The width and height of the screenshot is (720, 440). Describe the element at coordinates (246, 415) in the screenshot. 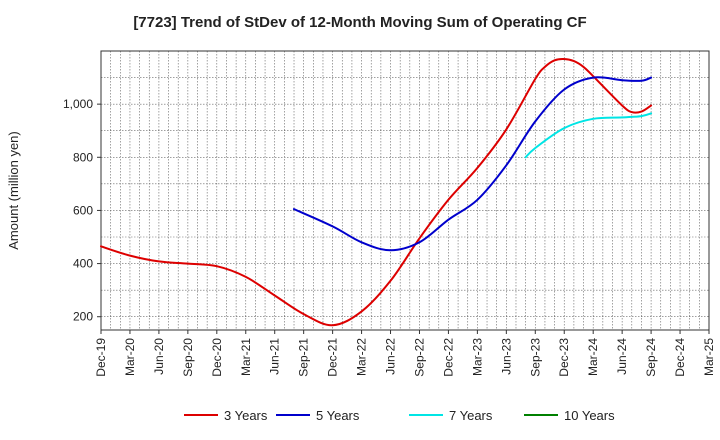

I see `legend-label-3-years: 3 Years` at that location.